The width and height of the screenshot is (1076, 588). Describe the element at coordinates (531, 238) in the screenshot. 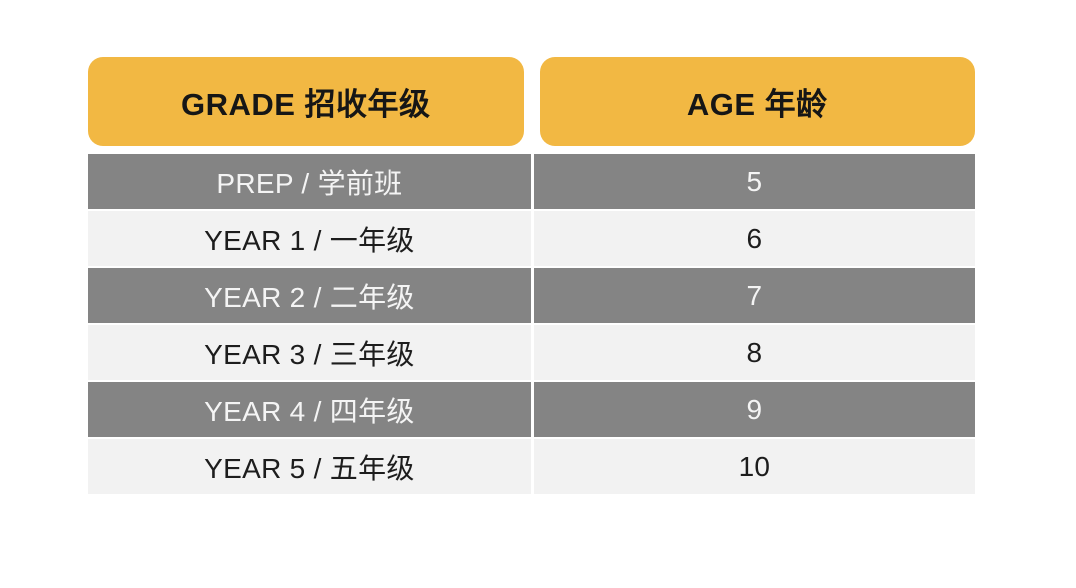

I see `table-row: YEAR 1 / 一年级 6` at that location.